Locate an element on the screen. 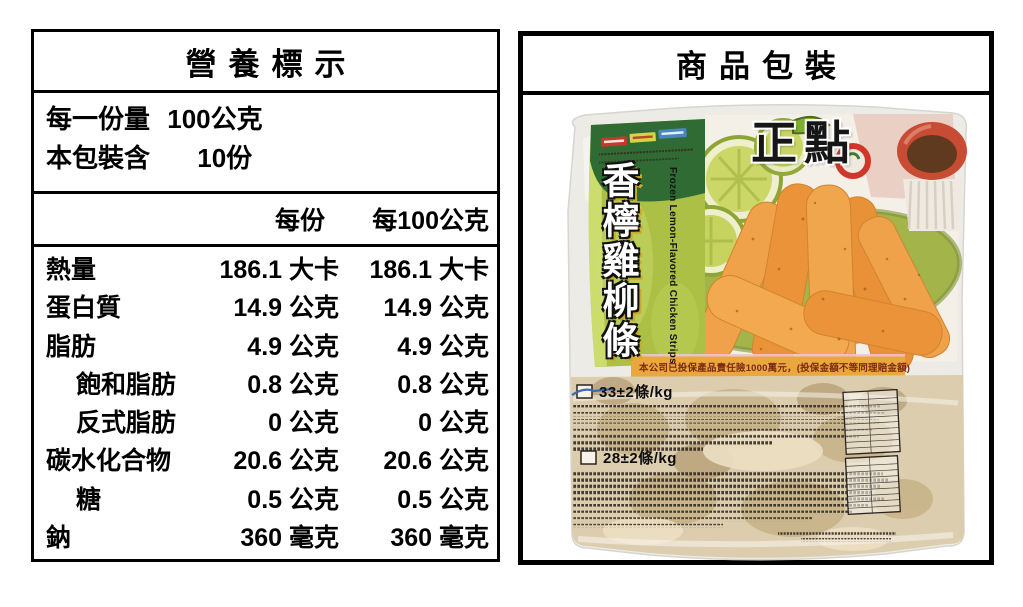 The image size is (1023, 607). sauce-cup is located at coordinates (932, 176).